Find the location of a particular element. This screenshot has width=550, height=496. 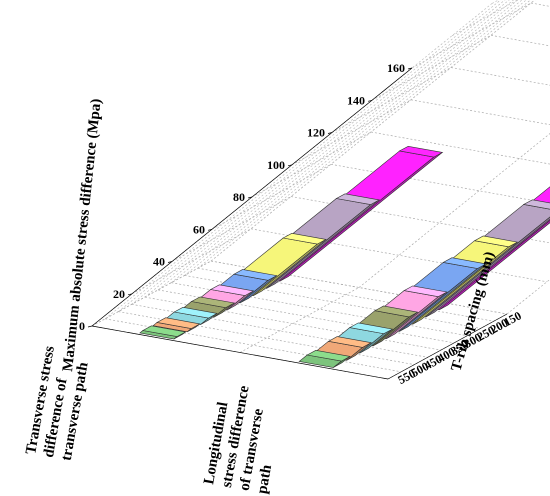

x-category-label-line: path is located at coordinates (264, 479).